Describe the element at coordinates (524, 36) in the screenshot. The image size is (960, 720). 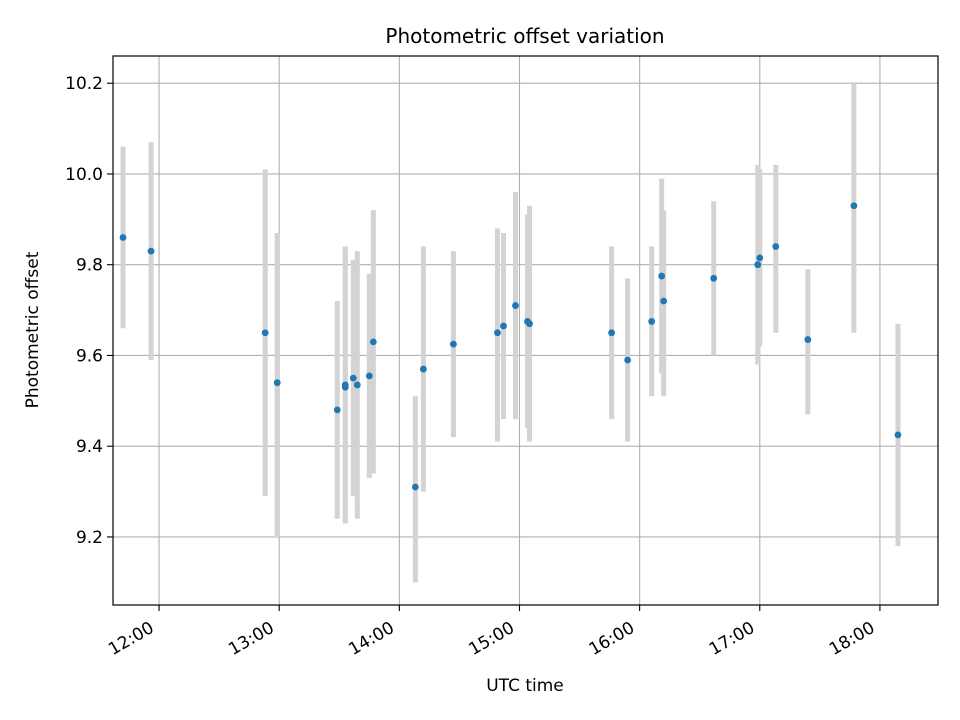
I see `chart-title: Photometric offset variation` at that location.